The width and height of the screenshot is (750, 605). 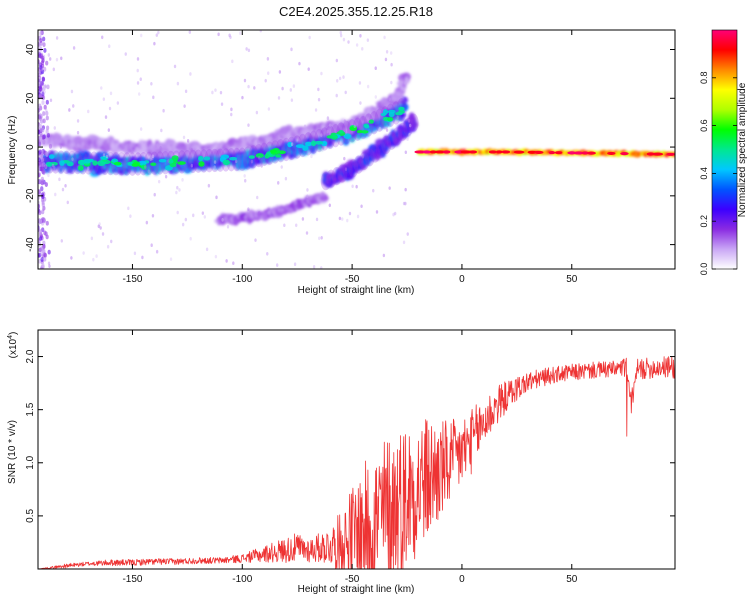 What do you see at coordinates (13, 333) in the screenshot?
I see `snr-scale-close: )` at bounding box center [13, 333].